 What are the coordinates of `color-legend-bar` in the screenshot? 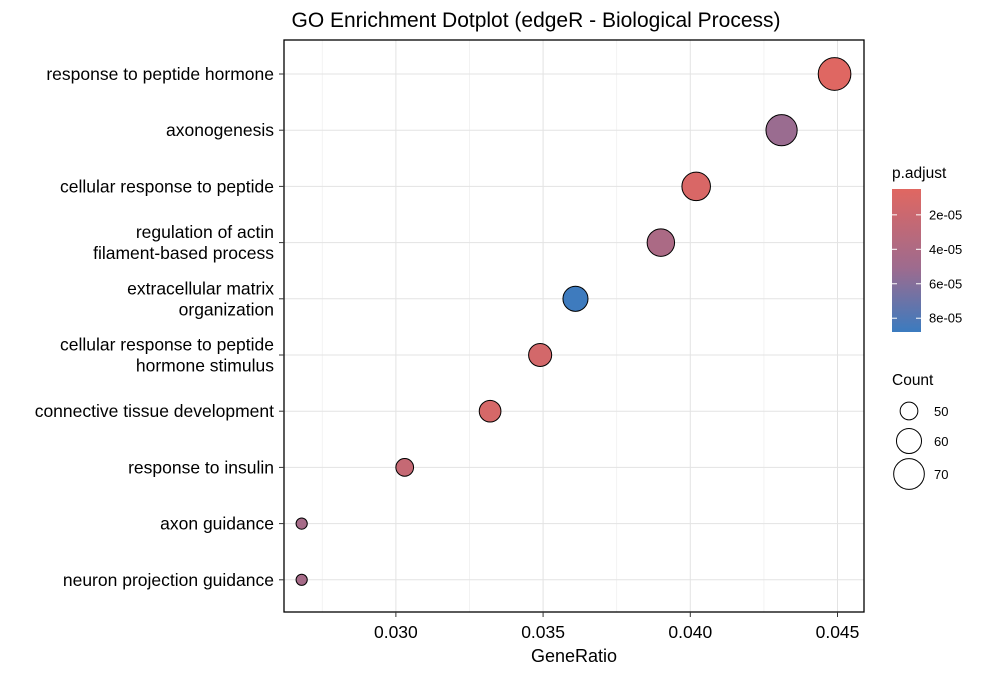 It's located at (906, 260).